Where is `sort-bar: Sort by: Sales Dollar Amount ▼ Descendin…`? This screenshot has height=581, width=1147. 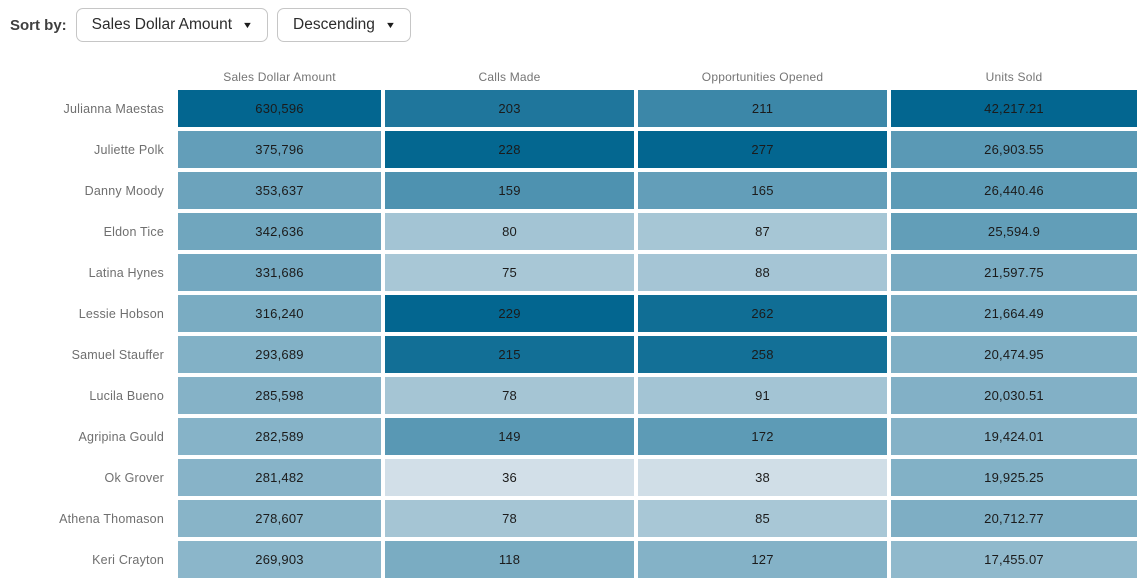
sort-bar: Sort by: Sales Dollar Amount ▼ Descendin… is located at coordinates (573, 21).